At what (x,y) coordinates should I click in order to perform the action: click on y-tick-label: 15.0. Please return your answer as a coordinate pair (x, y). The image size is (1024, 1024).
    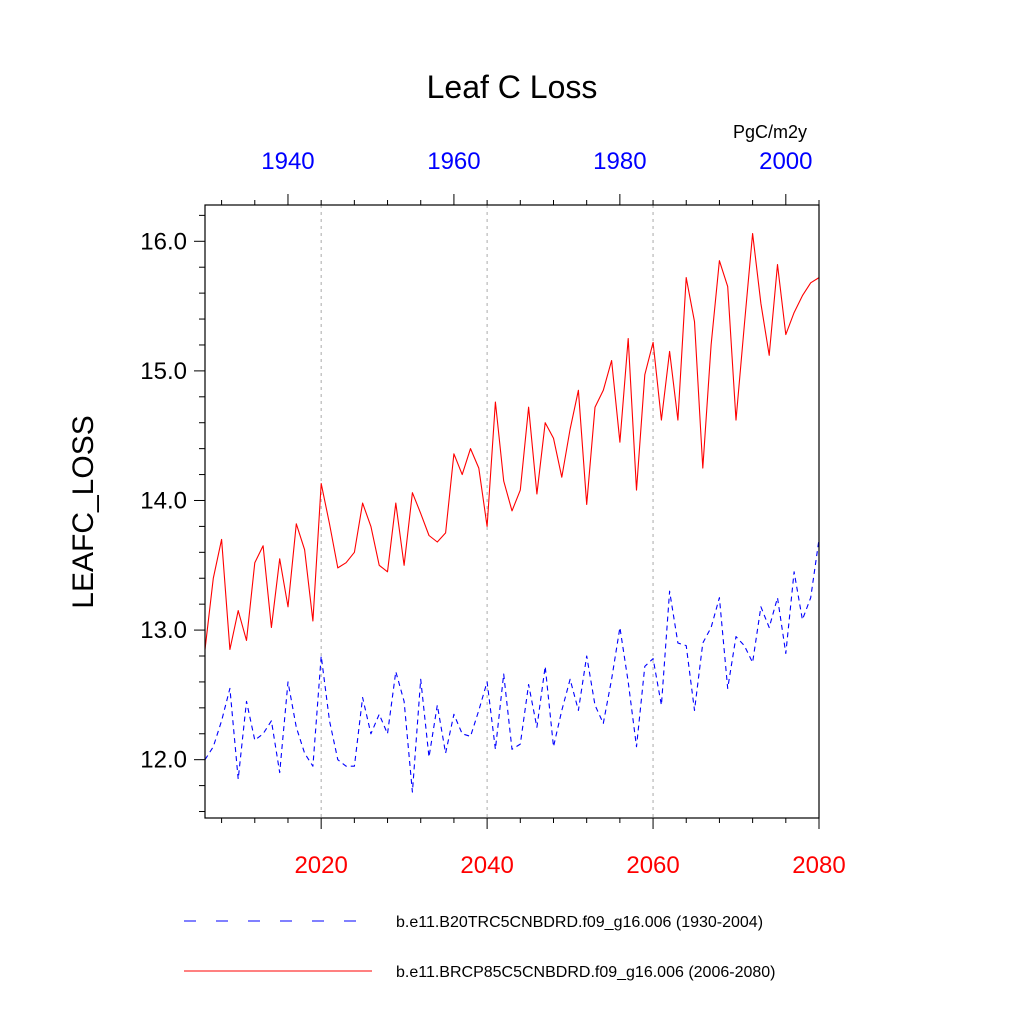
    Looking at the image, I should click on (163, 371).